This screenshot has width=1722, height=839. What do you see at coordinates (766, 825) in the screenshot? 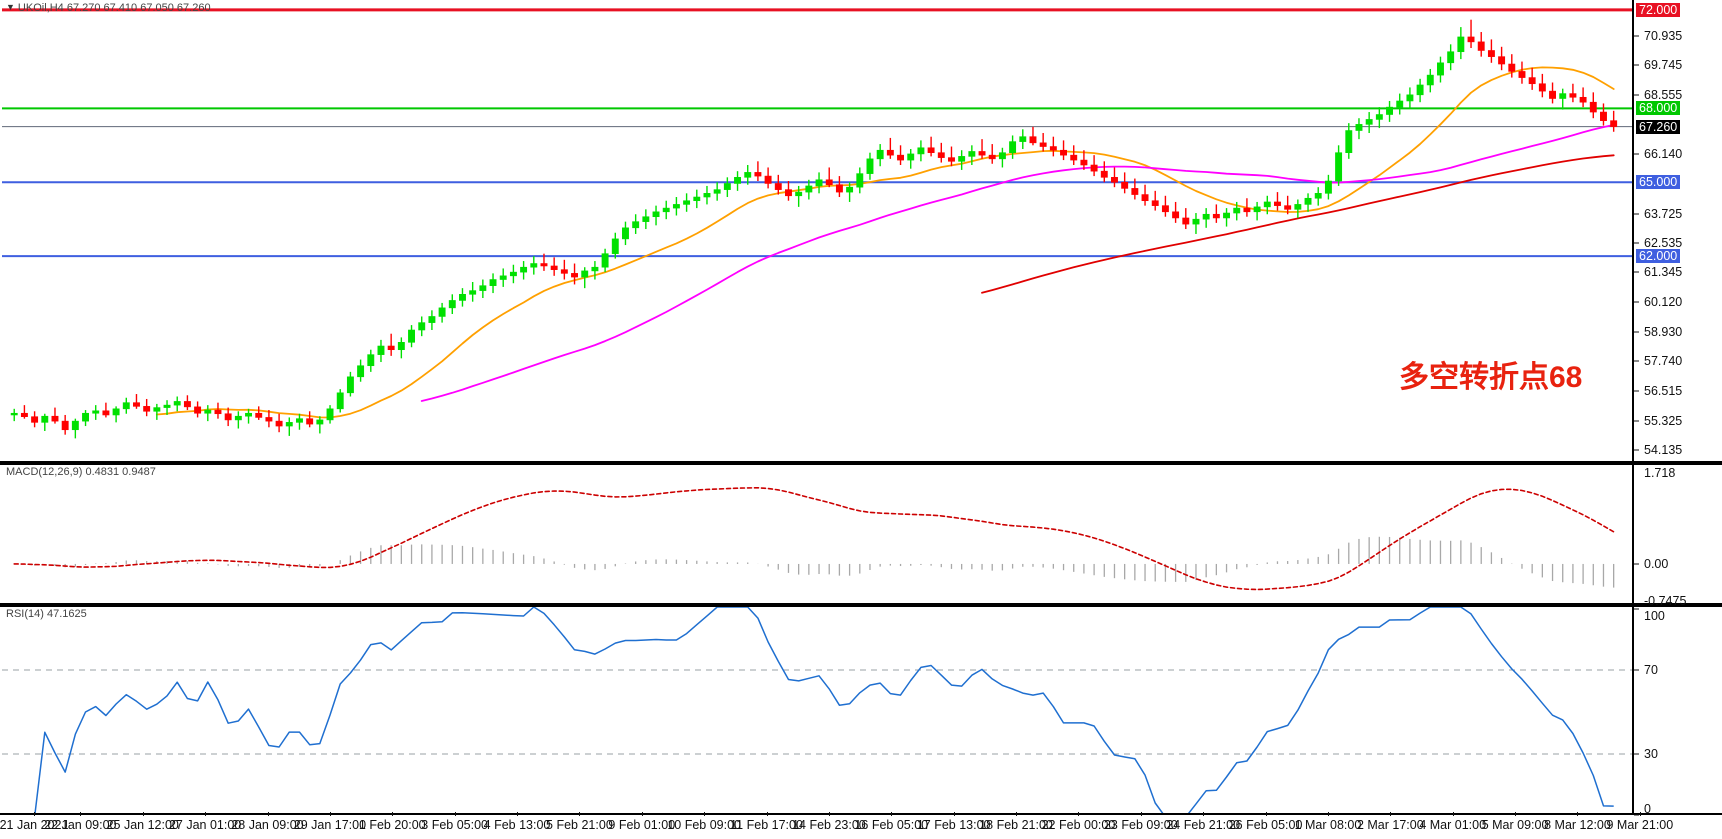
I see `time-axis-label: 11 Feb 17:00` at bounding box center [766, 825].